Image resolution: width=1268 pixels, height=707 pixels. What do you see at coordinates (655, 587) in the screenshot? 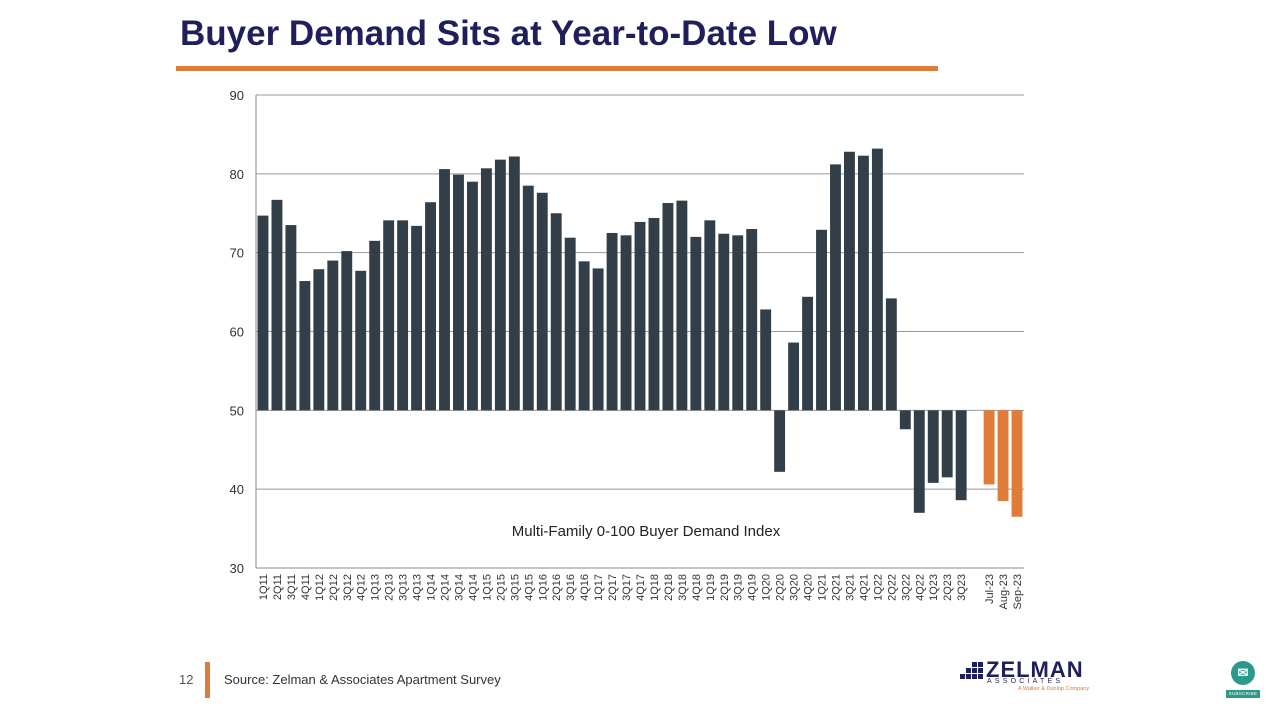
I see `x-tick-label: 1Q18` at bounding box center [655, 587].